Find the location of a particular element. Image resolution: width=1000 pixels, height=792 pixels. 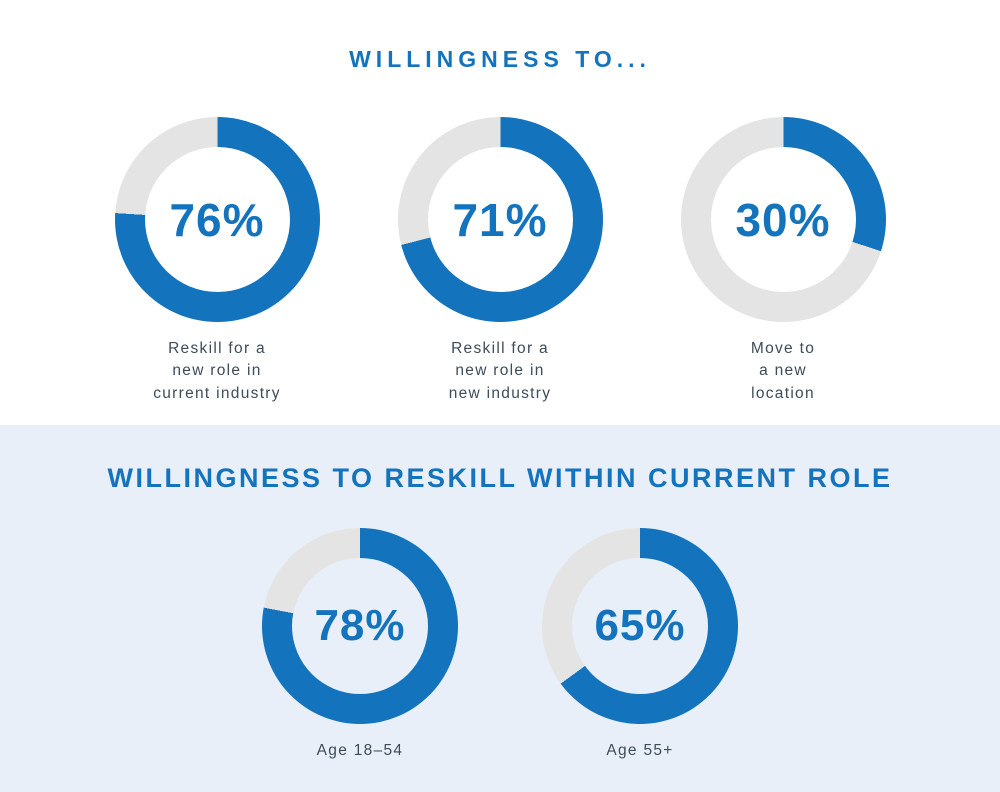

donut-age-18-54: 78% Age 18–54 is located at coordinates (360, 645).